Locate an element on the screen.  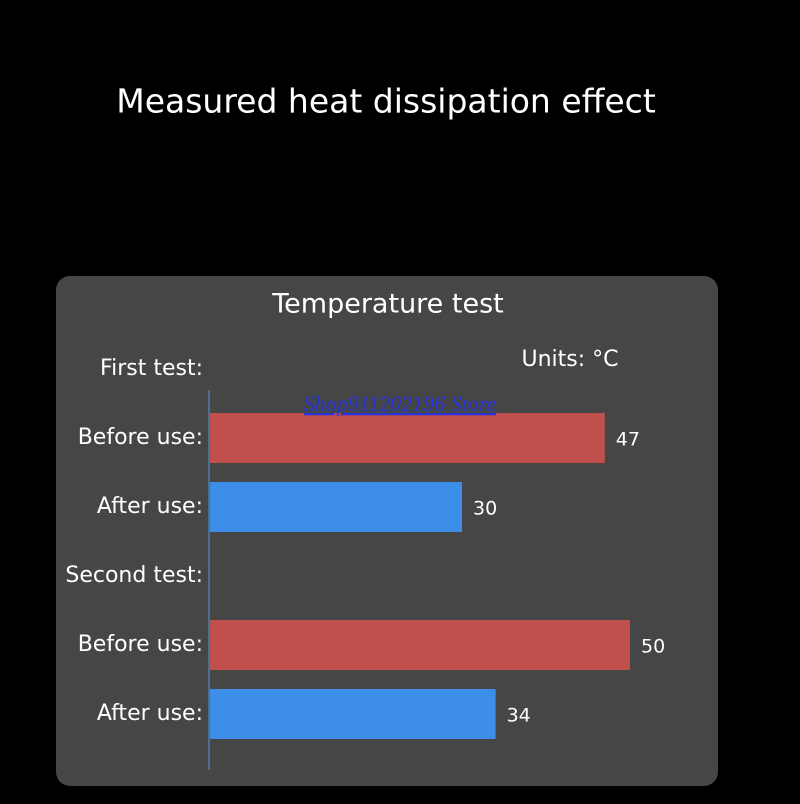
page-title: Measured heat dissipation effect is located at coordinates (386, 101).